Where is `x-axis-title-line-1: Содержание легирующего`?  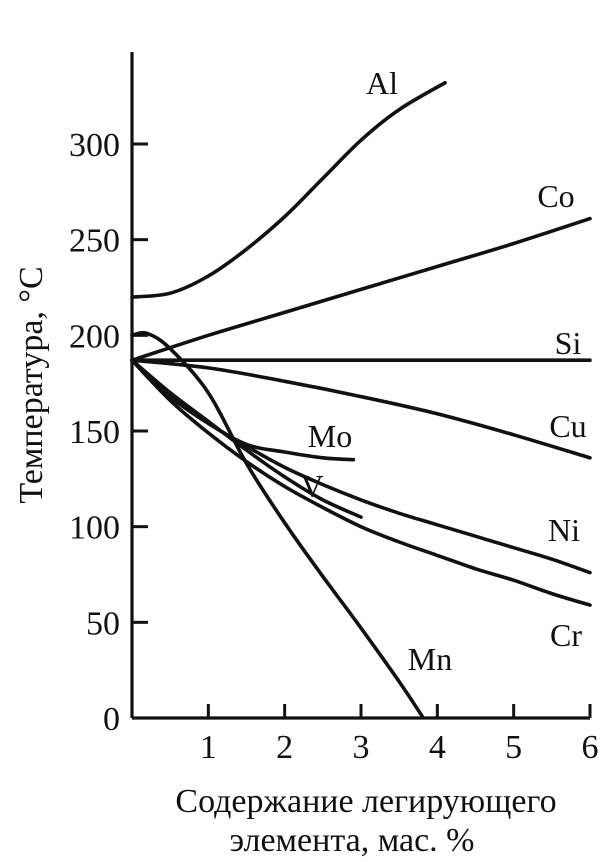 x-axis-title-line-1: Содержание легирующего is located at coordinates (365, 801).